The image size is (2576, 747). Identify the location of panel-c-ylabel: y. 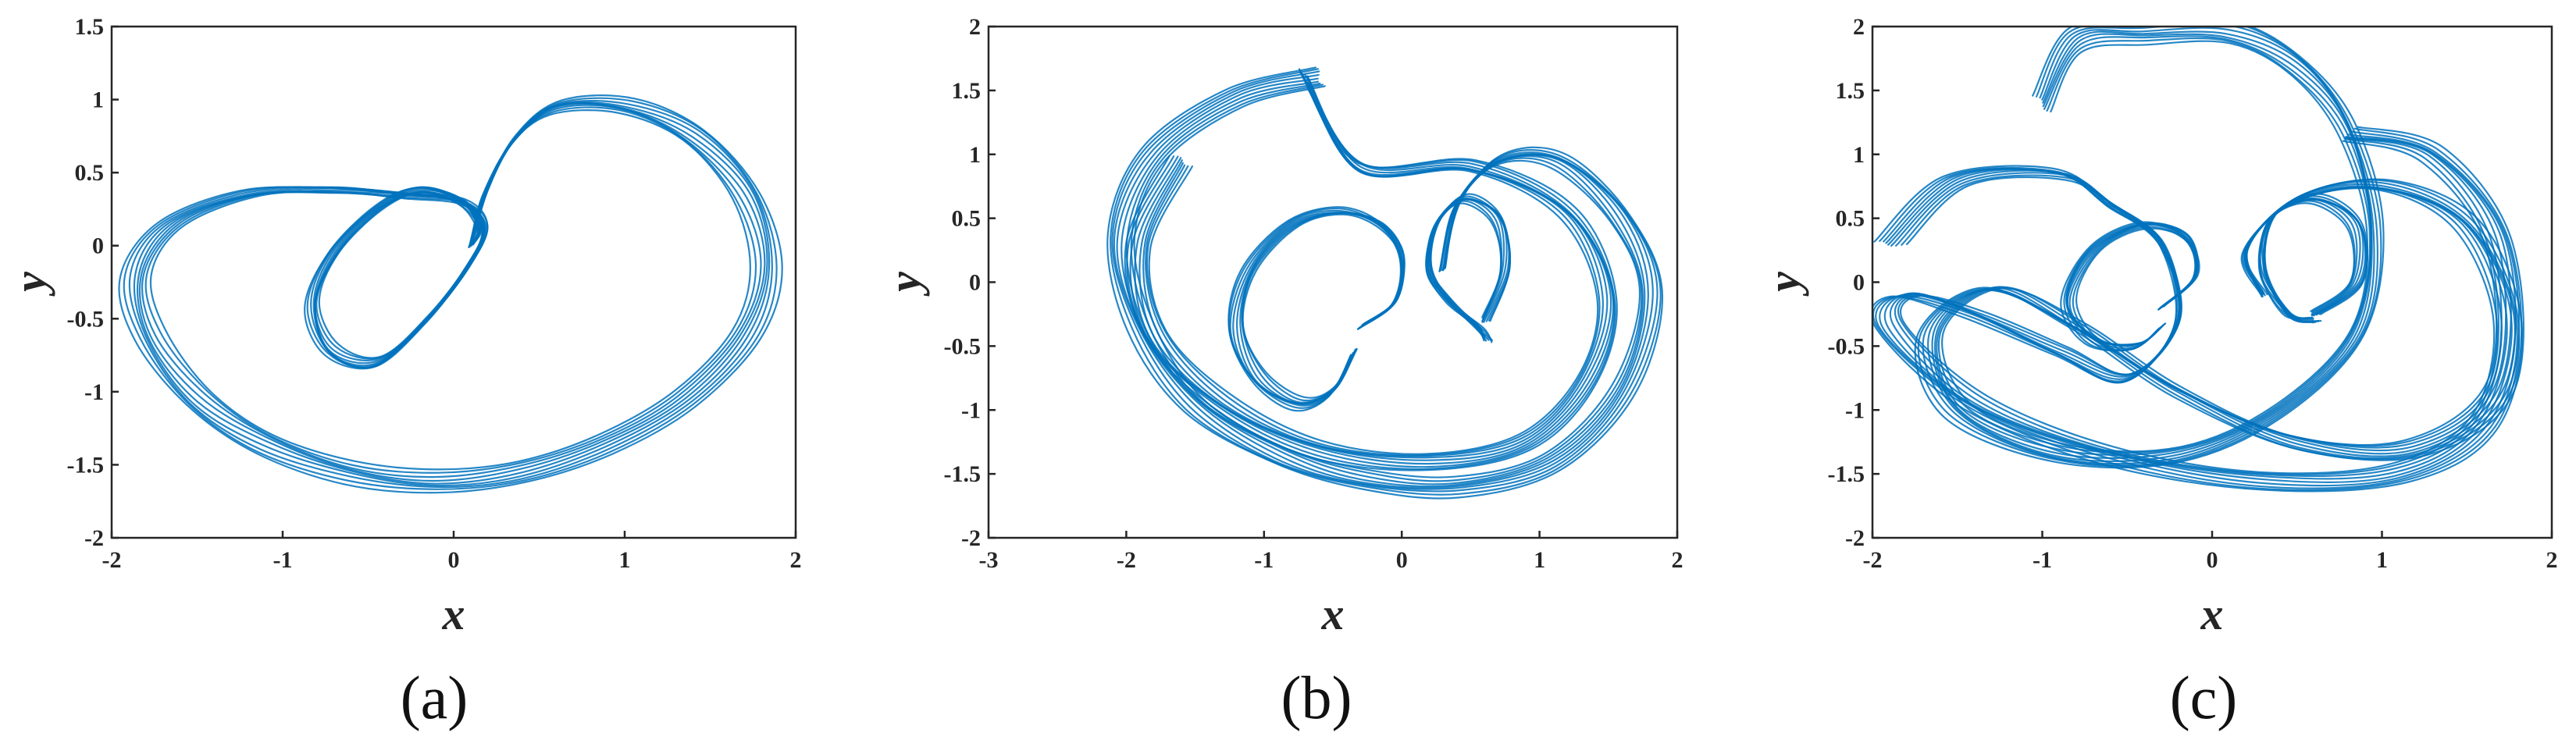
(1783, 284).